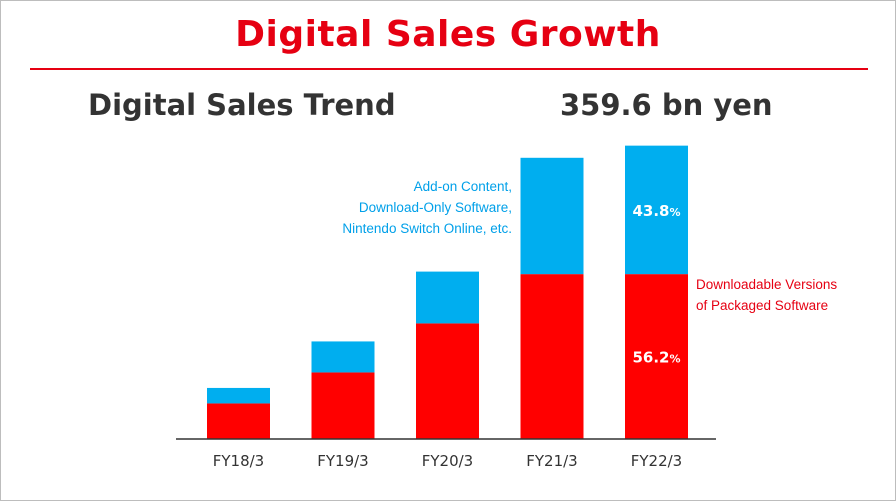 The width and height of the screenshot is (896, 501). I want to click on legend-addon-line-2: Download-Only Software,, so click(435, 207).